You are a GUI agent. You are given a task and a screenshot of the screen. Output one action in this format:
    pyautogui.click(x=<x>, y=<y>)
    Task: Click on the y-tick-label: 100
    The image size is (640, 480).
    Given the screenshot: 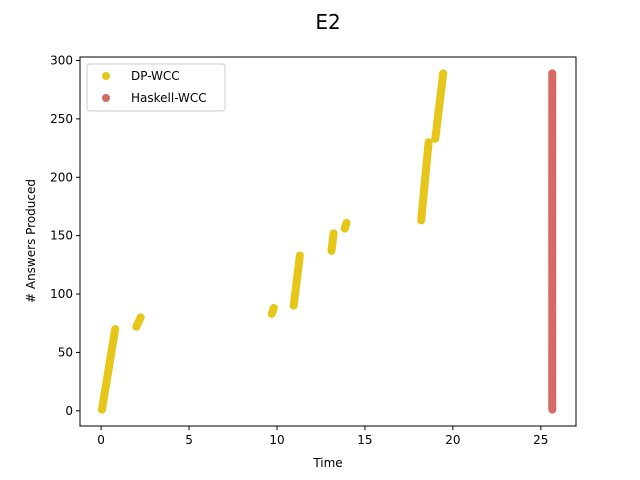 What is the action you would take?
    pyautogui.click(x=61, y=294)
    